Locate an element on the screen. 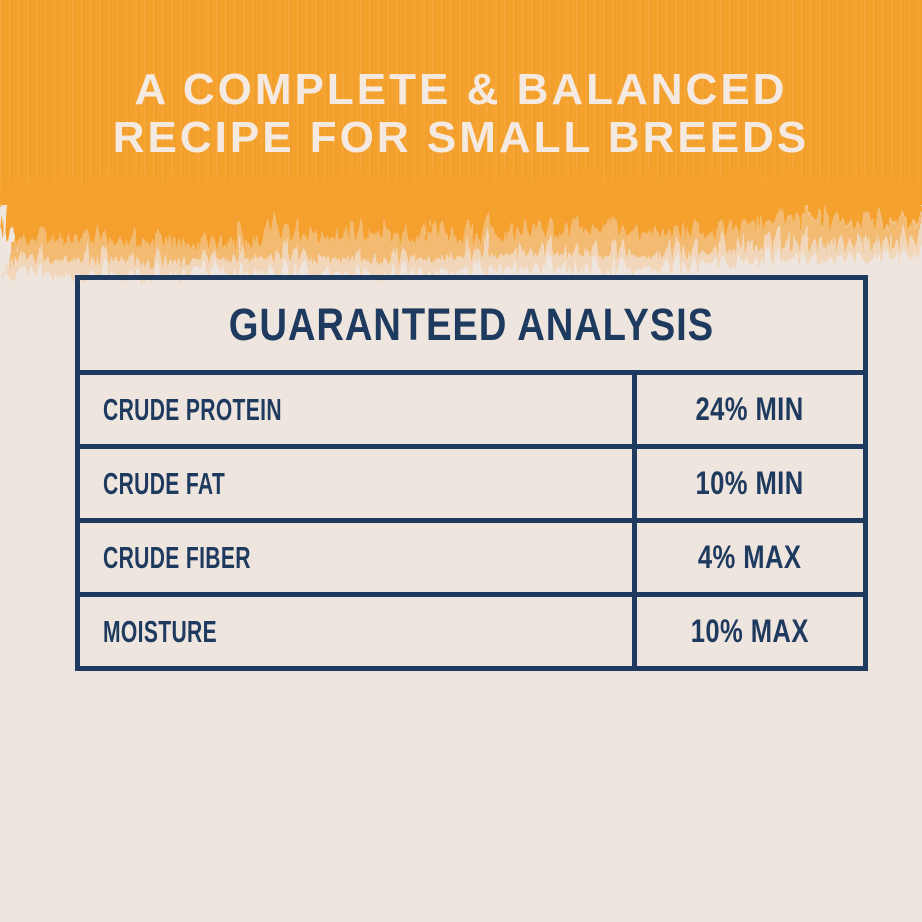 This screenshot has height=922, width=922. nutrient-value: 4% MAX is located at coordinates (750, 557).